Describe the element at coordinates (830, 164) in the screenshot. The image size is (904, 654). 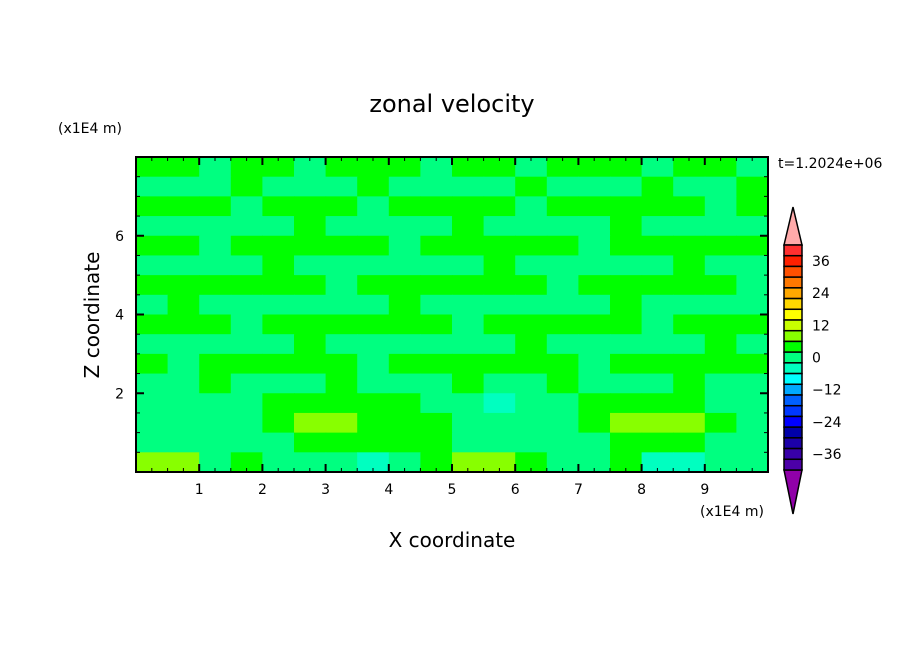
I see `time-annotation: t=1.2024e+06` at that location.